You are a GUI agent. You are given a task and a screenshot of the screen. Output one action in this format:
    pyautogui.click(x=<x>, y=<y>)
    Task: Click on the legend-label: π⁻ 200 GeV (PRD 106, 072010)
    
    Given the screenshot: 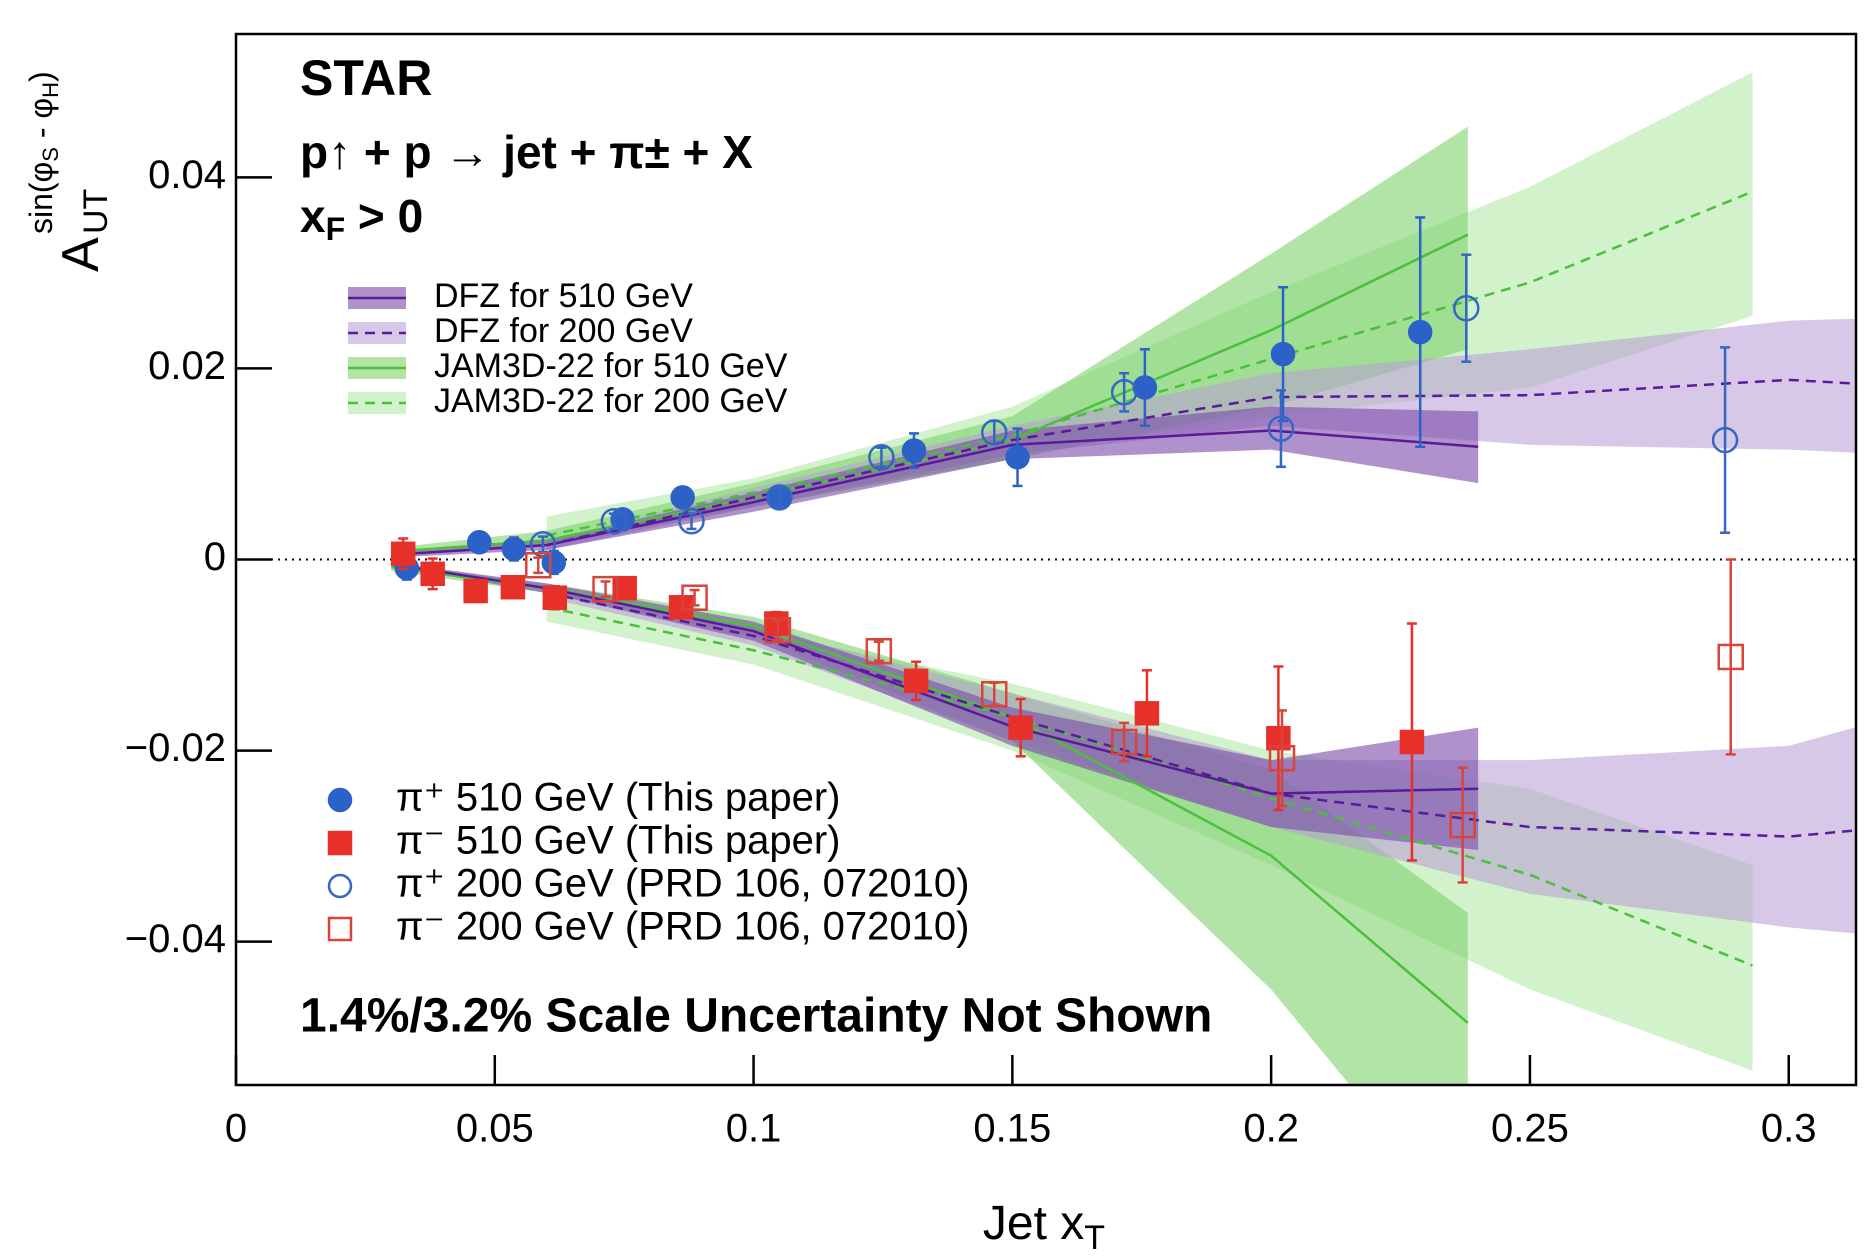 What is the action you would take?
    pyautogui.click(x=682, y=927)
    